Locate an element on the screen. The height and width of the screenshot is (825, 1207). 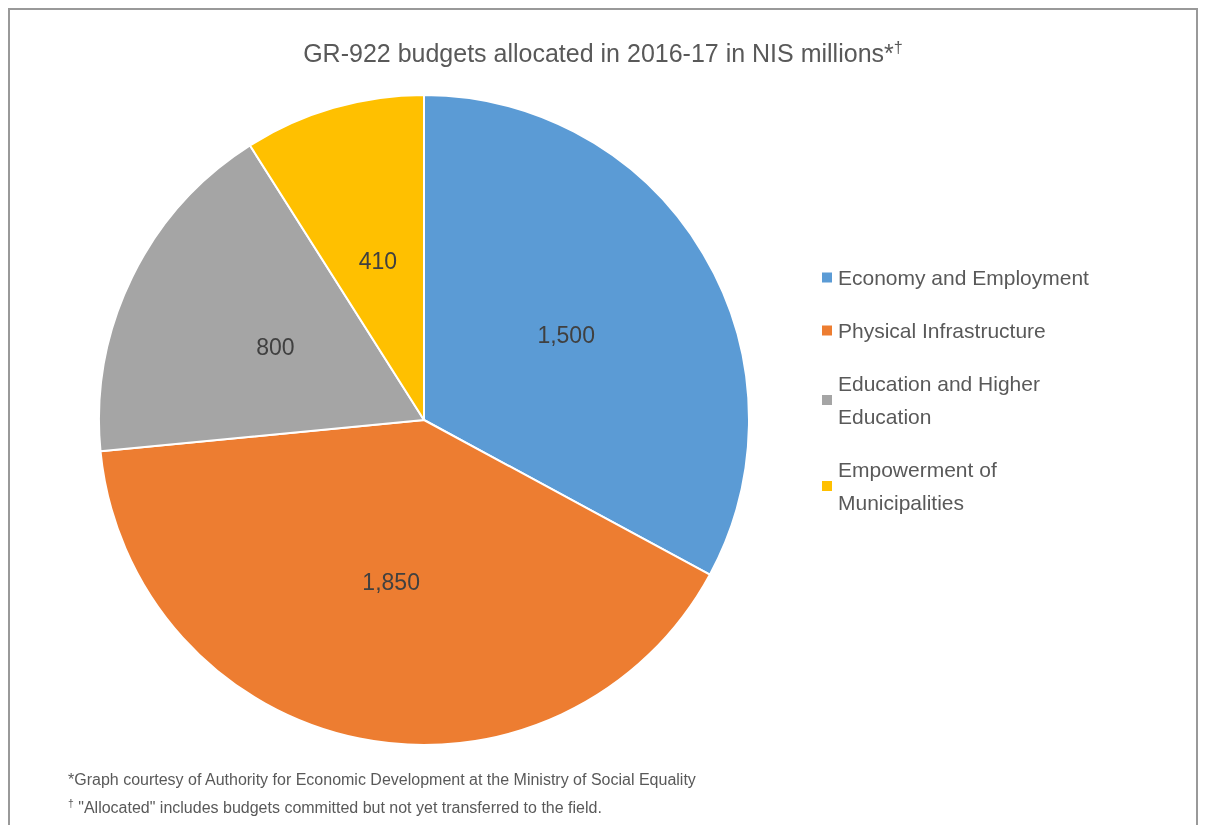
legend-label: Physical Infrastructure is located at coordinates (942, 330).